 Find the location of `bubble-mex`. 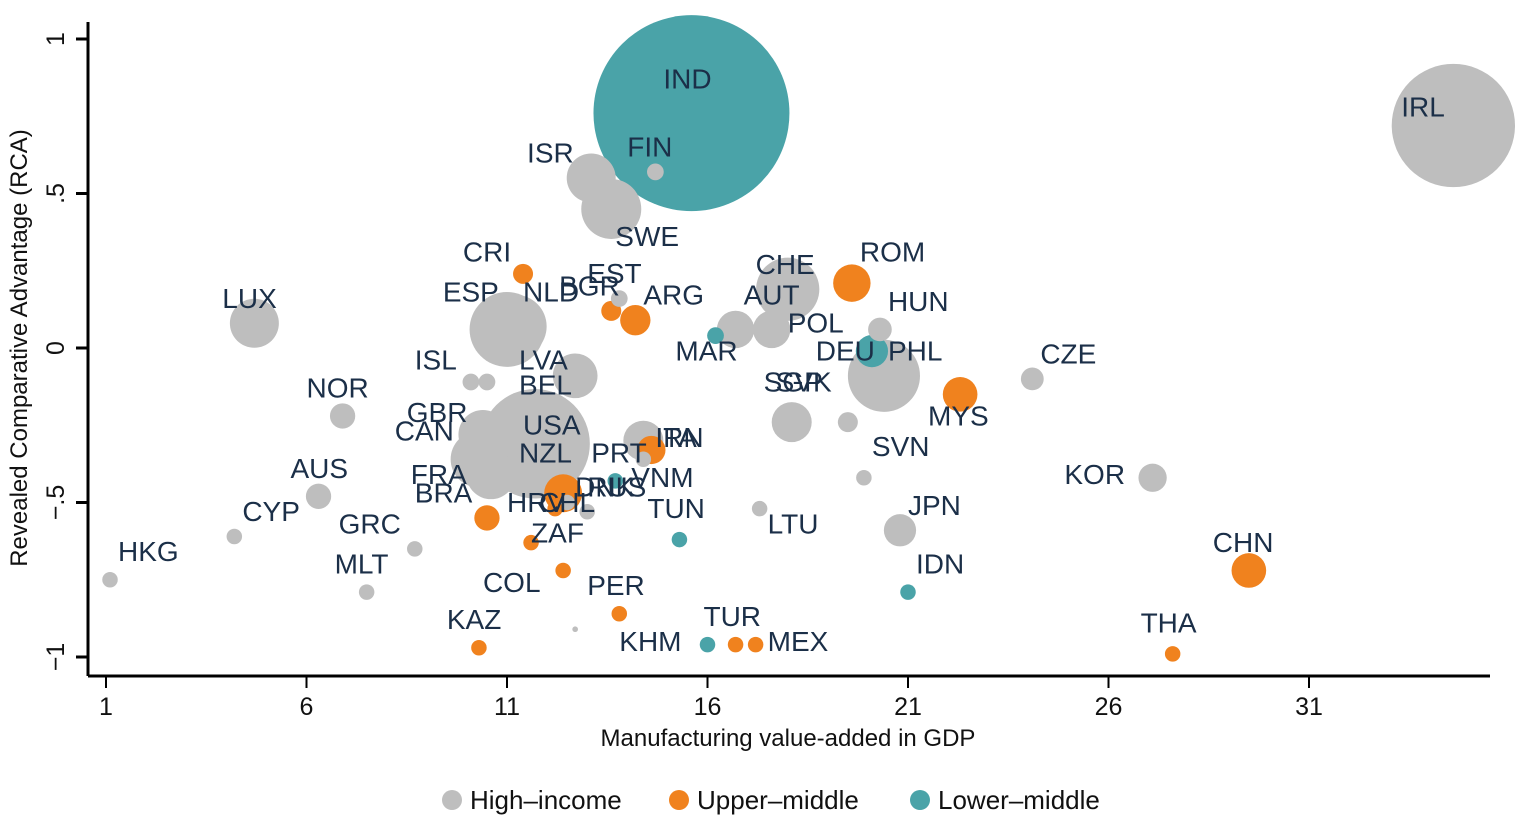

bubble-mex is located at coordinates (755, 644).